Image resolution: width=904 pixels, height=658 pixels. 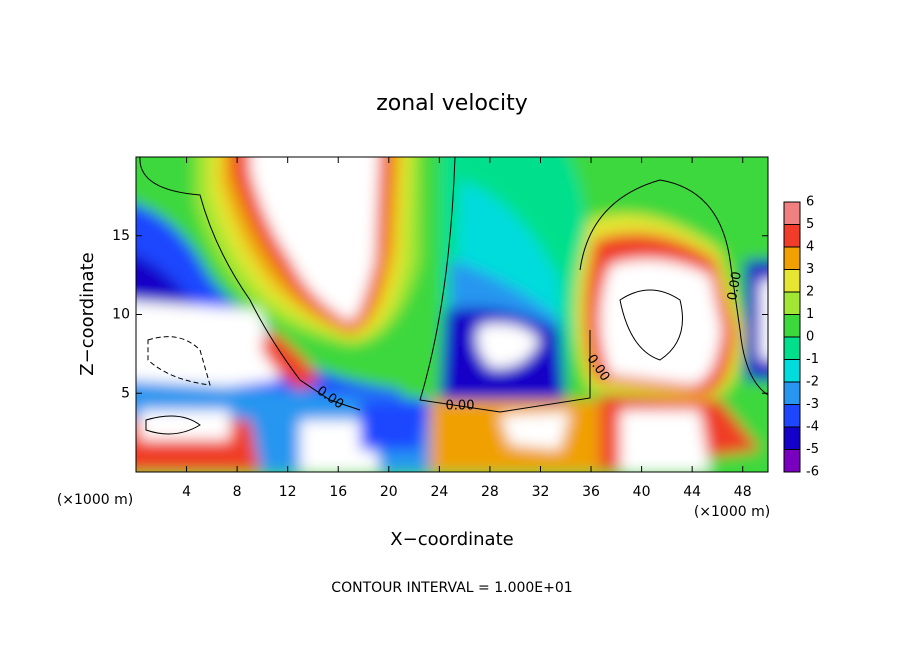 What do you see at coordinates (812, 449) in the screenshot?
I see `colorbar-label: -5` at bounding box center [812, 449].